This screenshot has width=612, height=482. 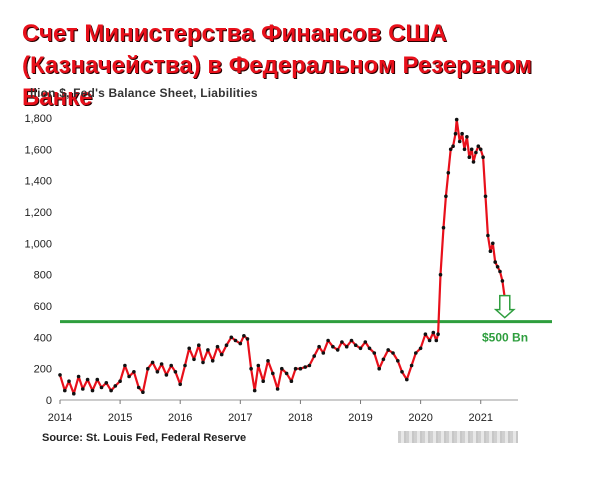 I want to click on down-arrow-icon, so click(x=504, y=306).